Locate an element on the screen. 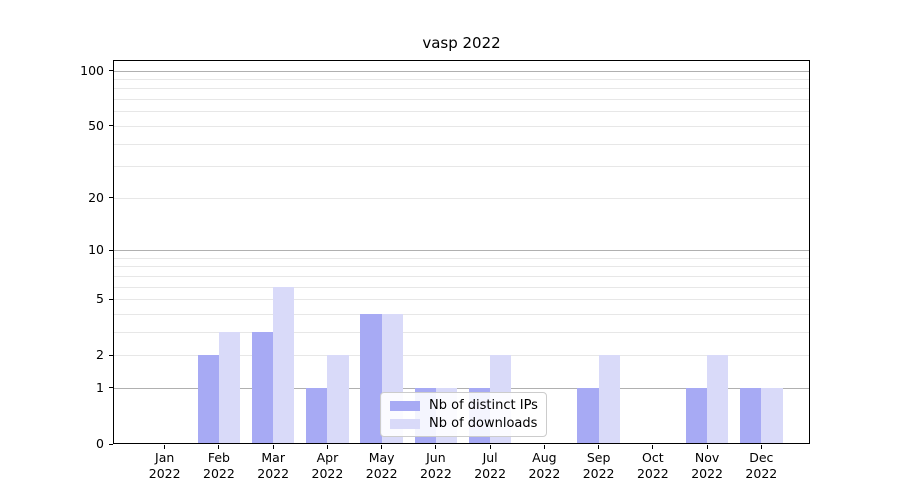  y-tick-label: 50 is located at coordinates (96, 125).